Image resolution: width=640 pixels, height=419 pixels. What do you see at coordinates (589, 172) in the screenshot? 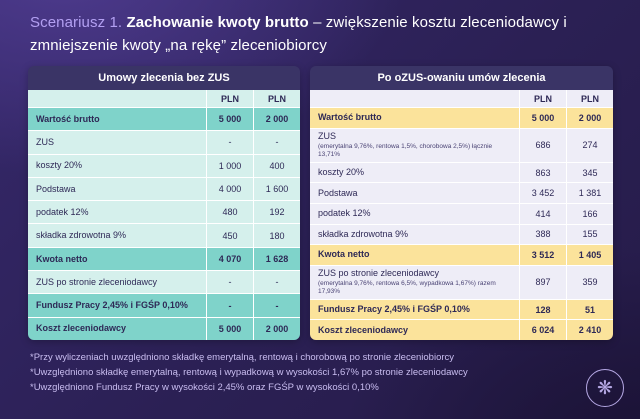
I see `row-value: 345` at bounding box center [589, 172].